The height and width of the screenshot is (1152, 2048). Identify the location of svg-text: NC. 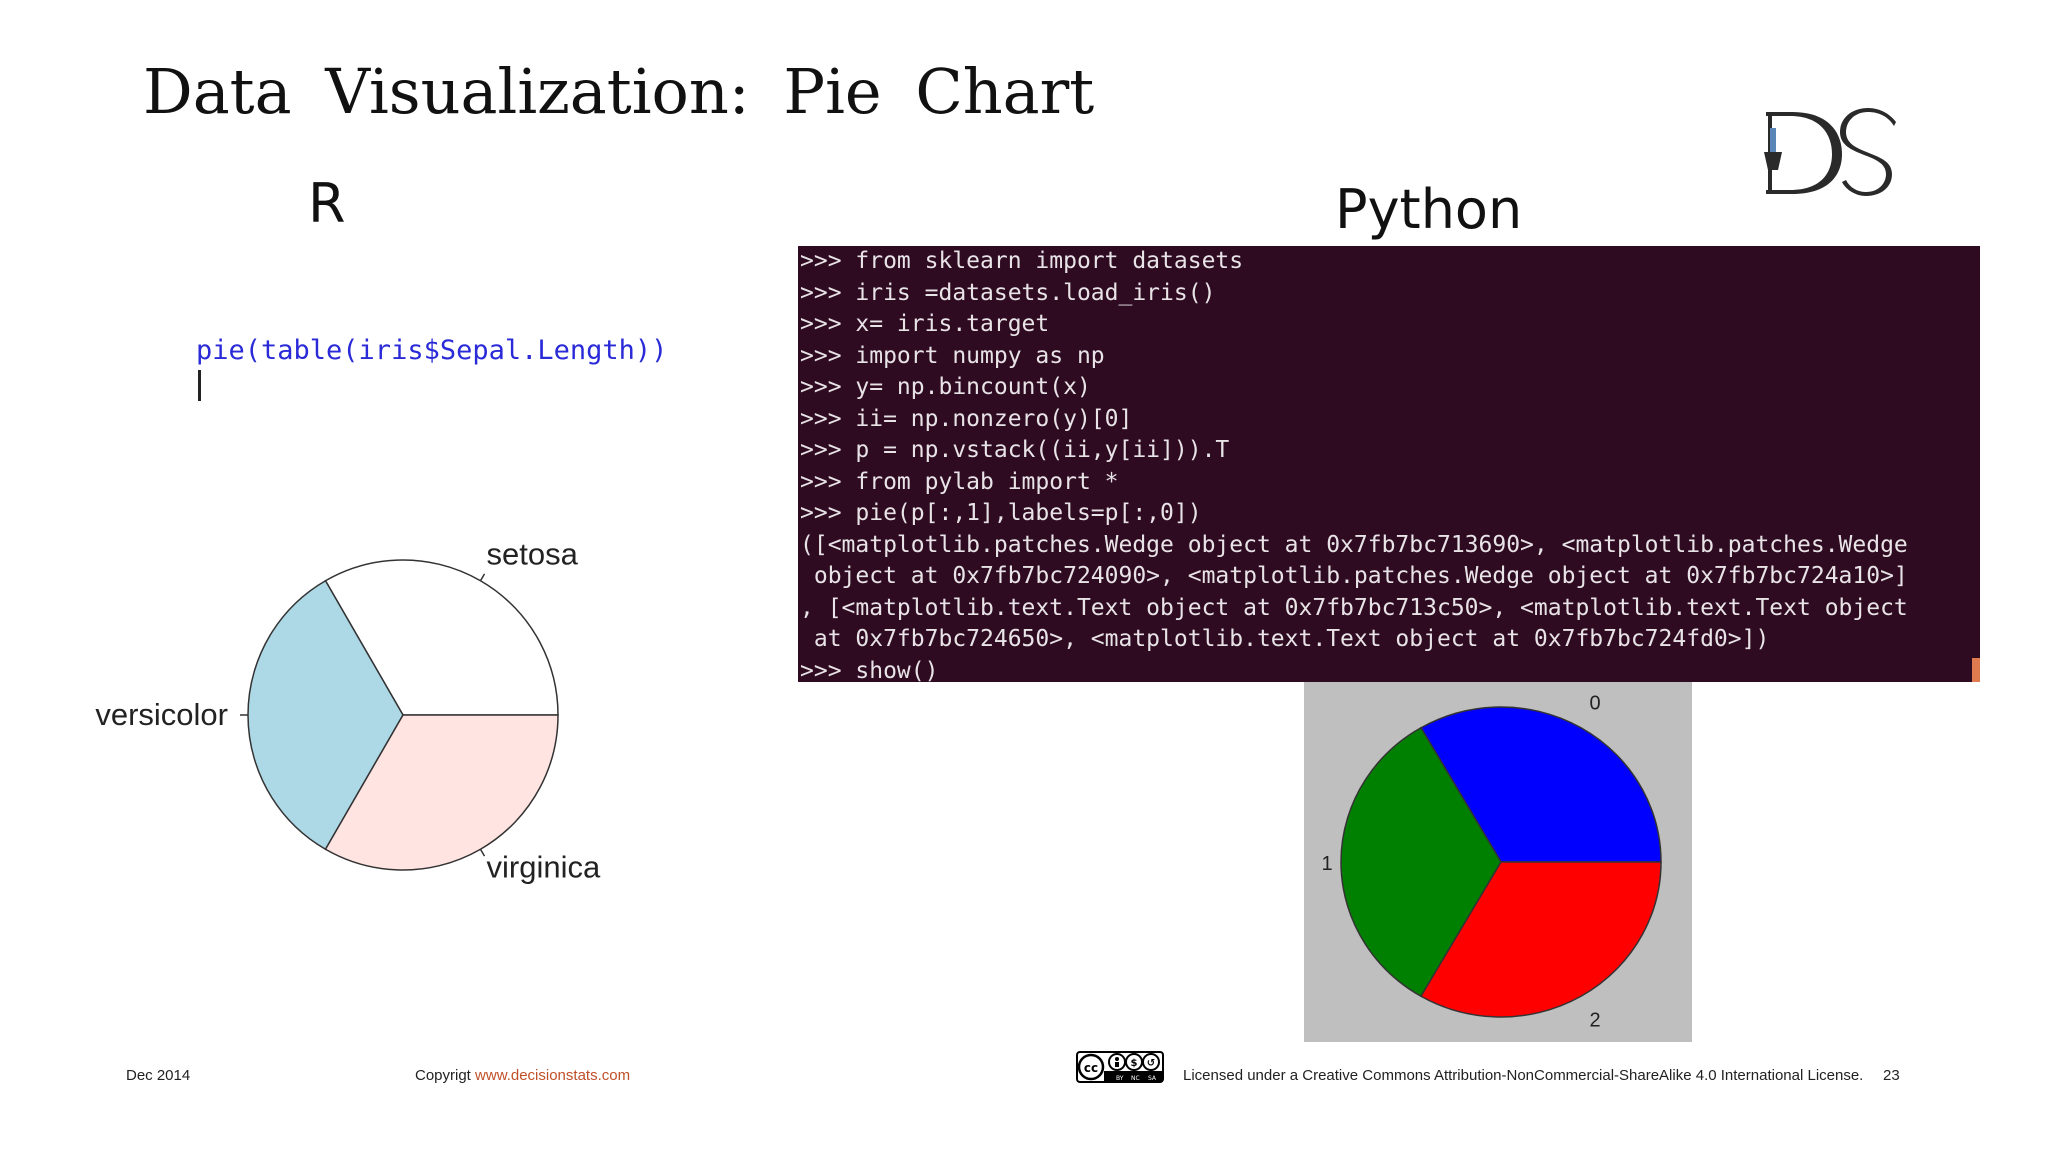
(1135, 1078).